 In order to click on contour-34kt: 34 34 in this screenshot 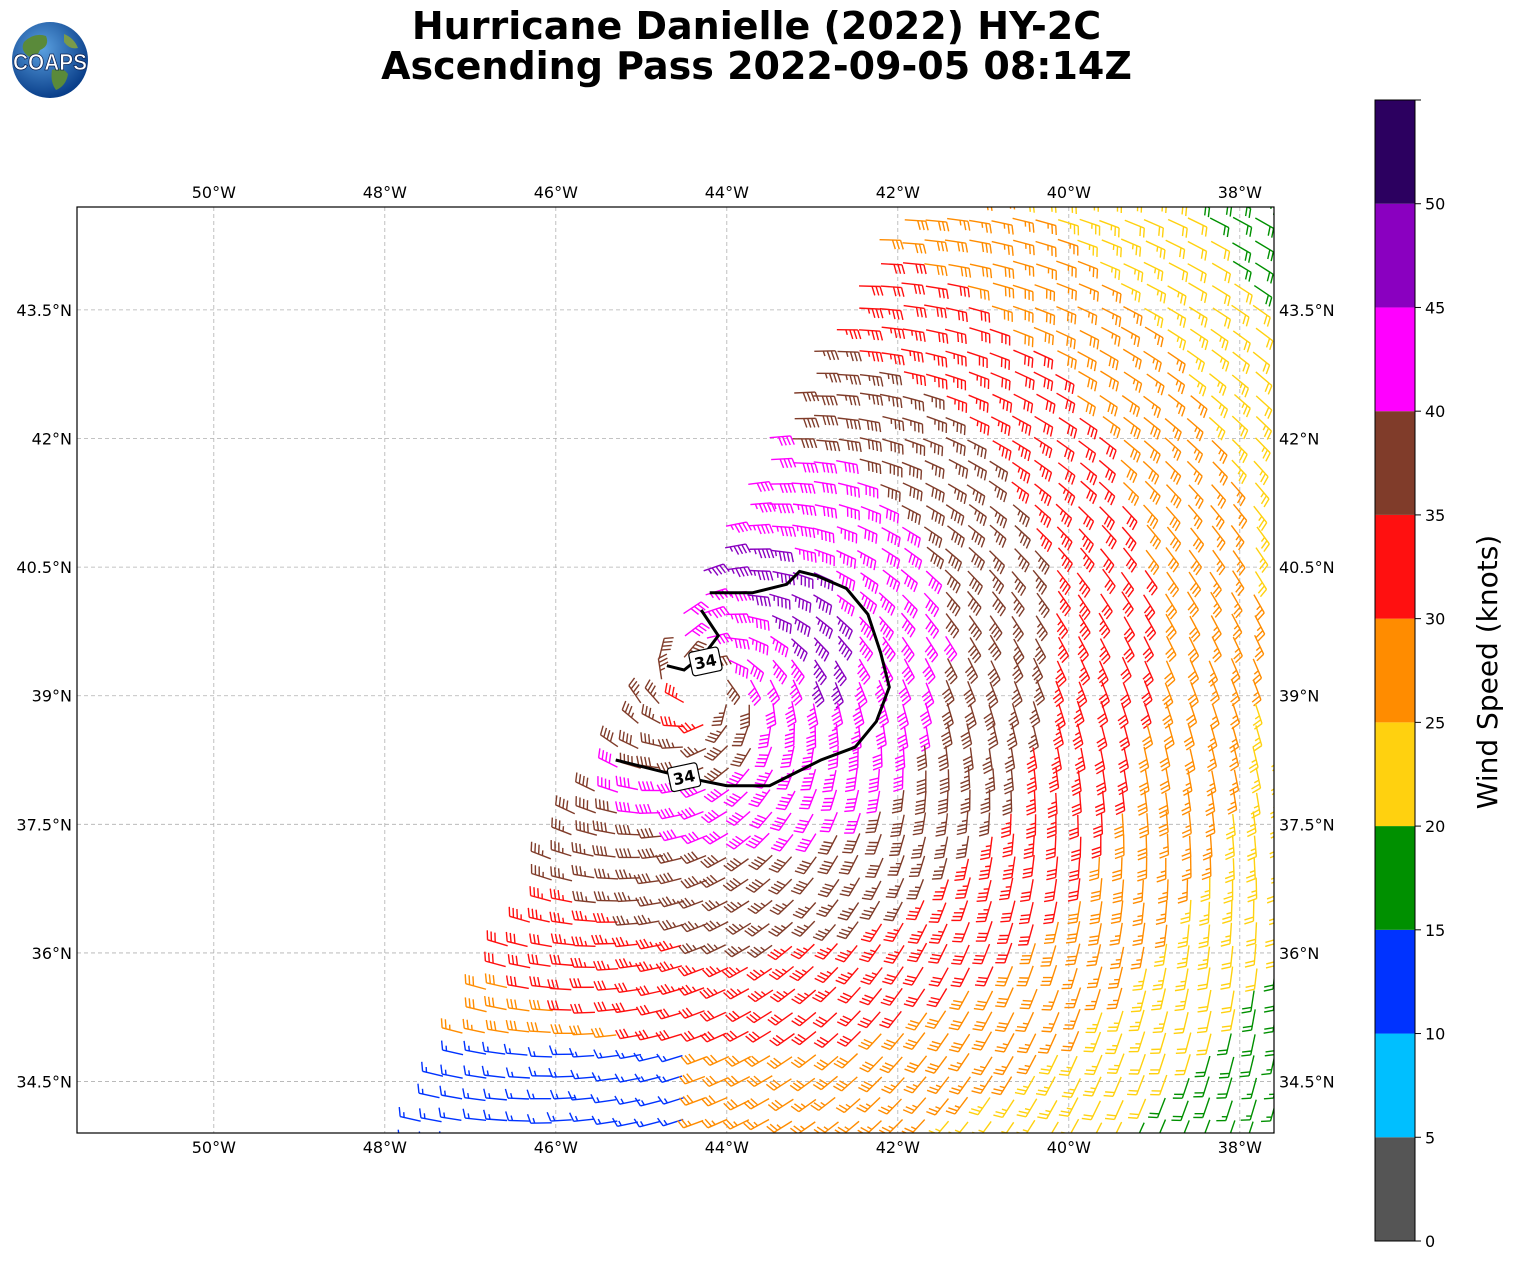, I will do `click(753, 681)`.